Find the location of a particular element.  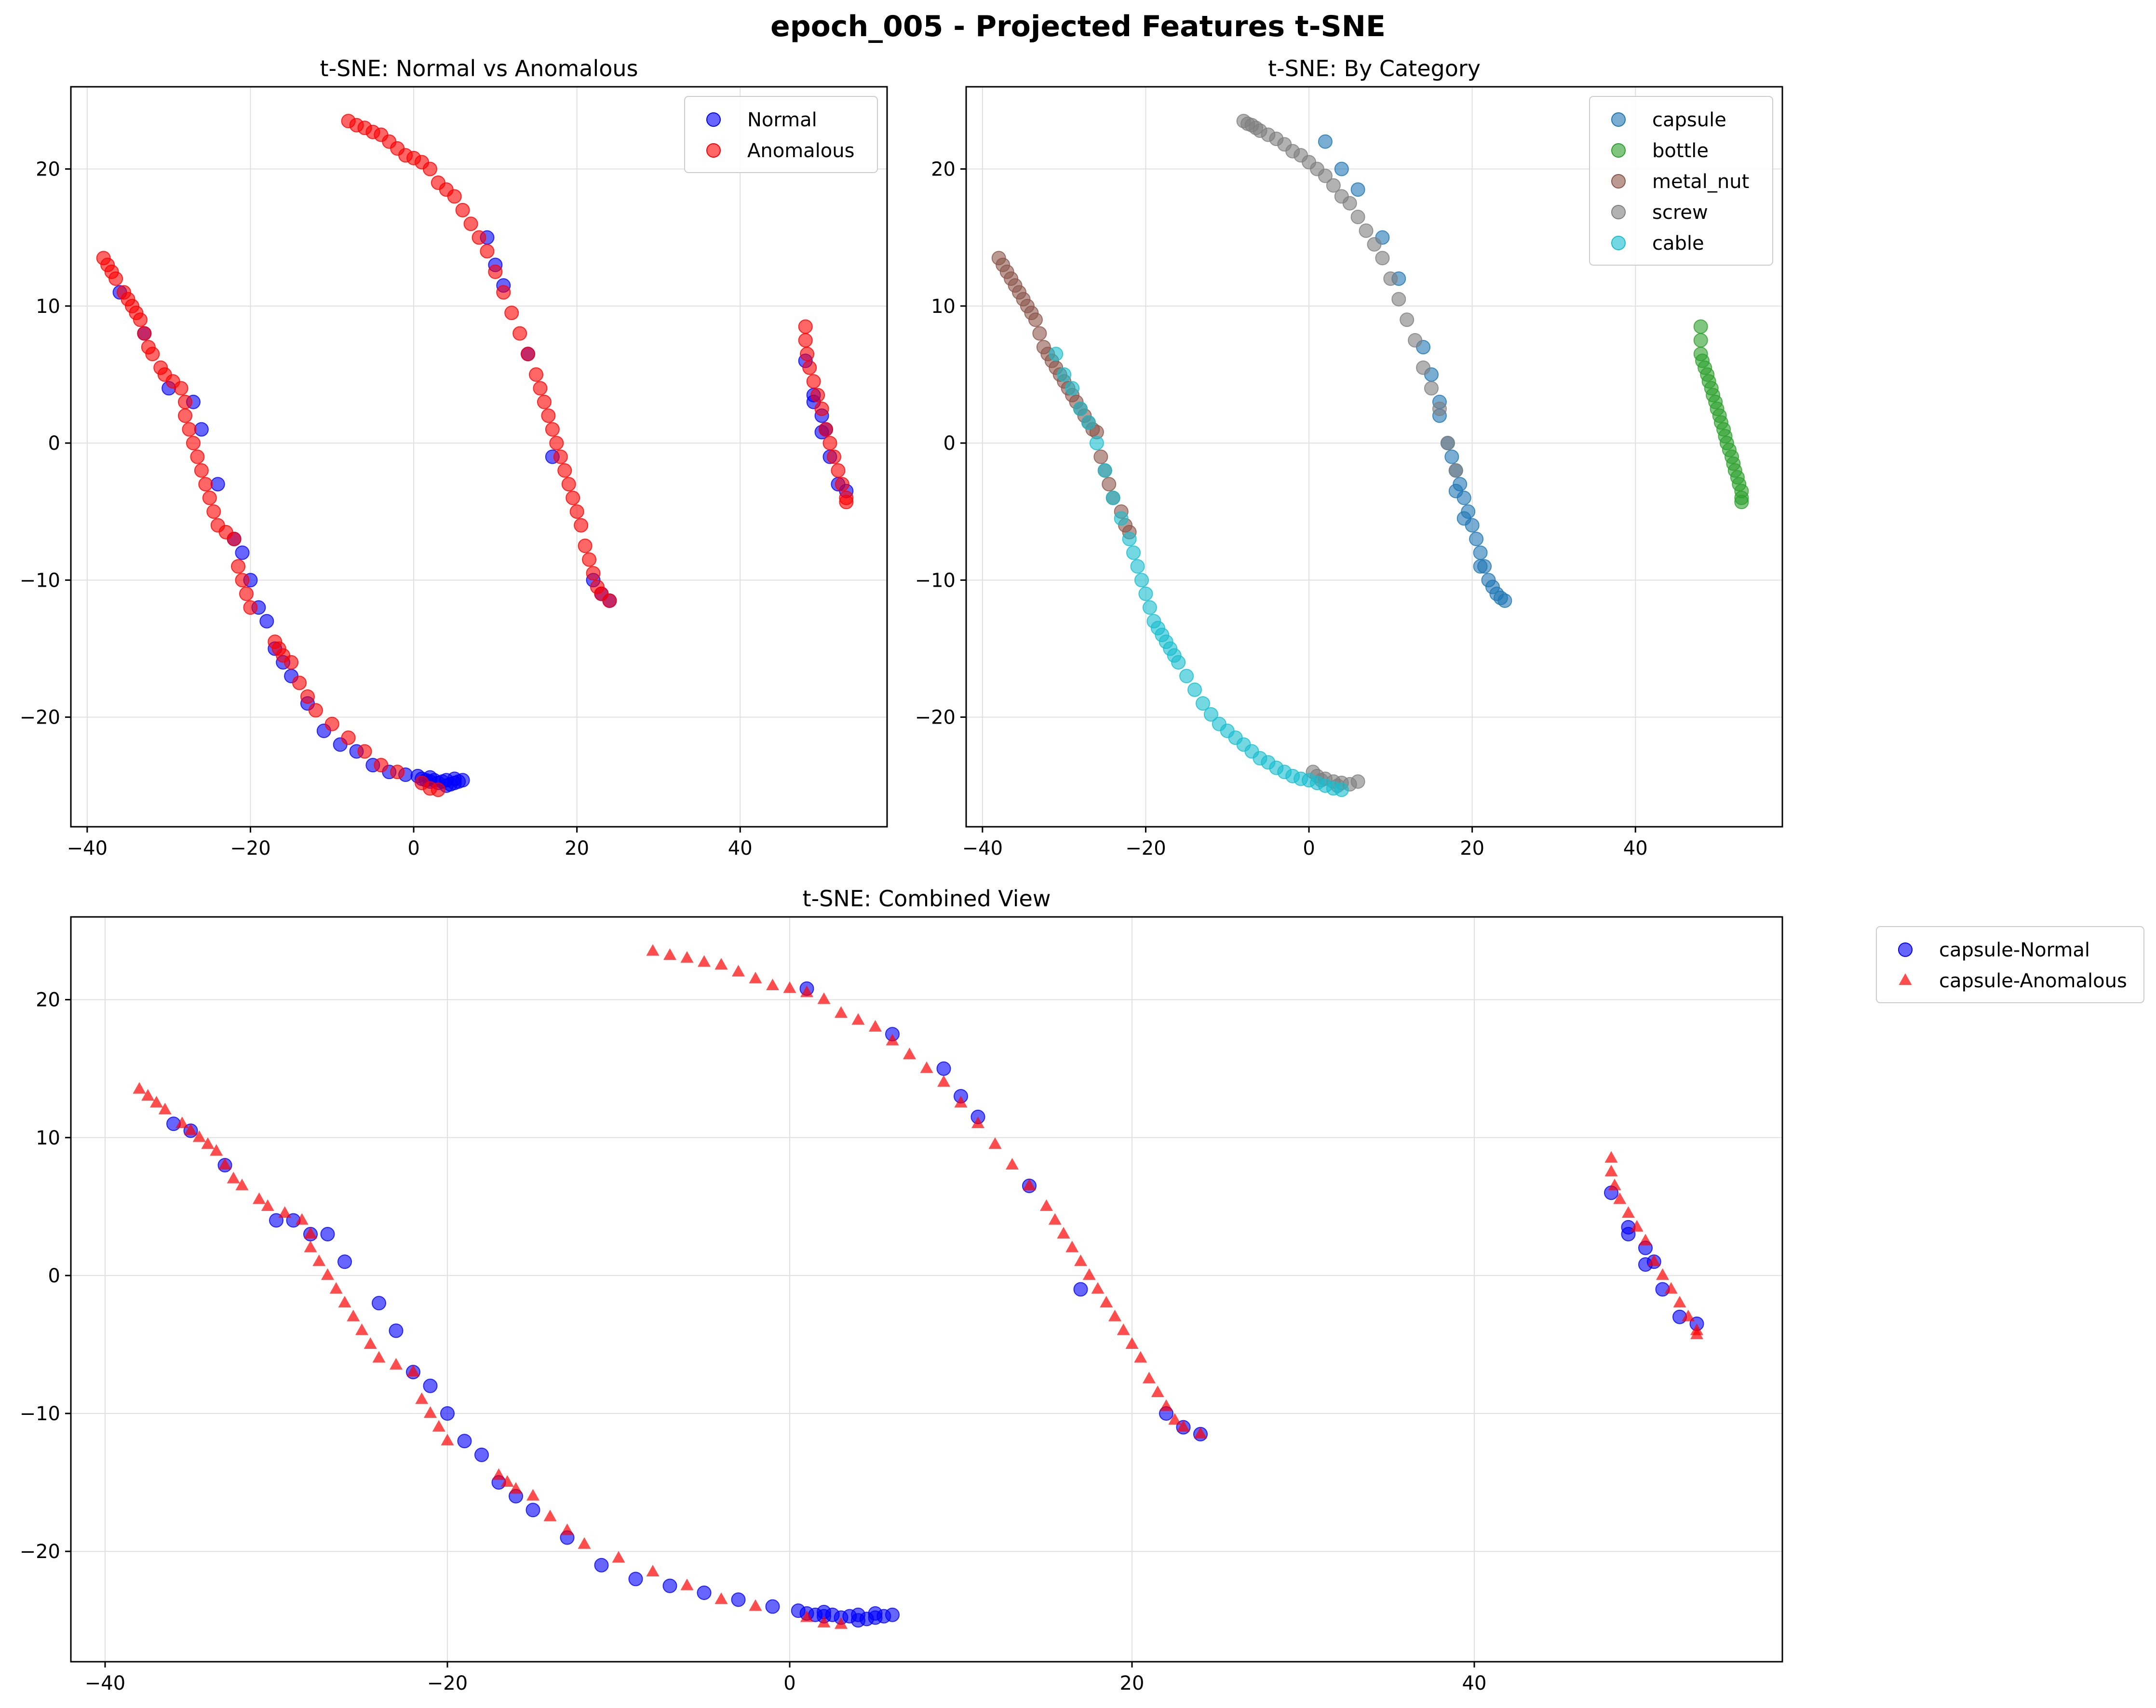

legend-label: capsule is located at coordinates (1689, 120).